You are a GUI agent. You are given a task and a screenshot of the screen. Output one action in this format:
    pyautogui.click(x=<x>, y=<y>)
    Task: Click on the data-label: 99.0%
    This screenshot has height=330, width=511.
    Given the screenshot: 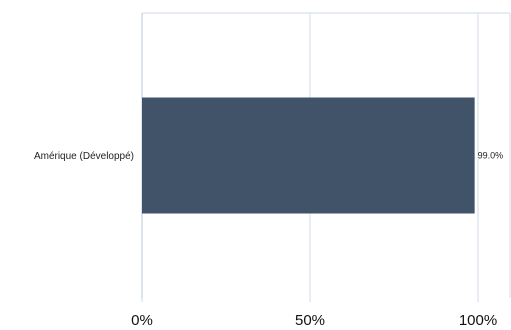 What is the action you would take?
    pyautogui.click(x=491, y=156)
    